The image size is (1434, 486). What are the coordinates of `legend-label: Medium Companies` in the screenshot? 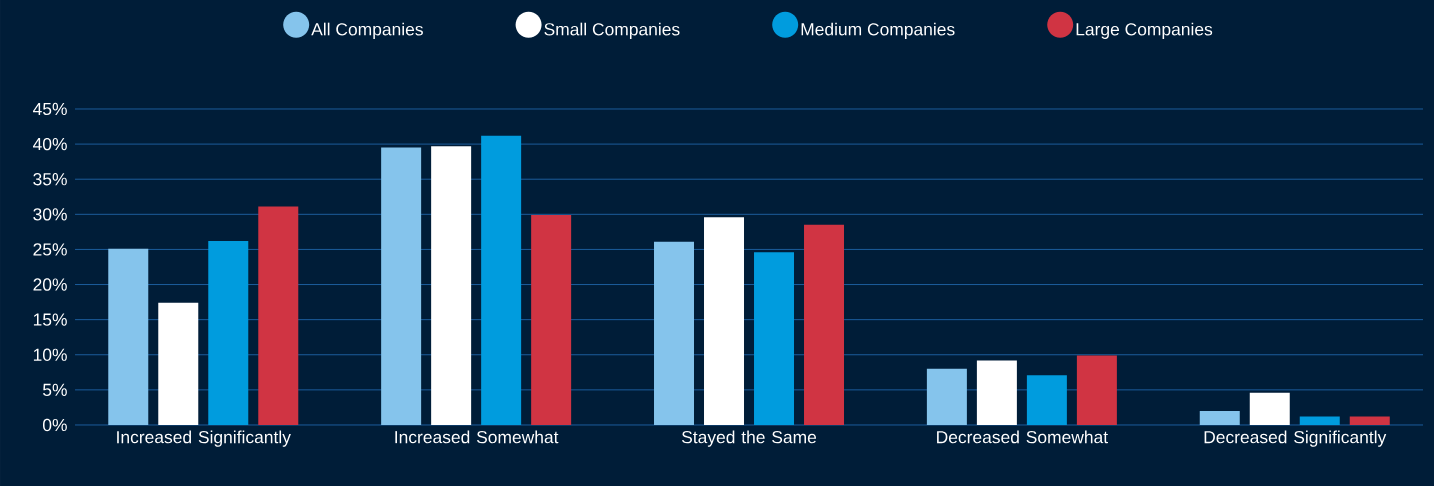 It's located at (878, 30).